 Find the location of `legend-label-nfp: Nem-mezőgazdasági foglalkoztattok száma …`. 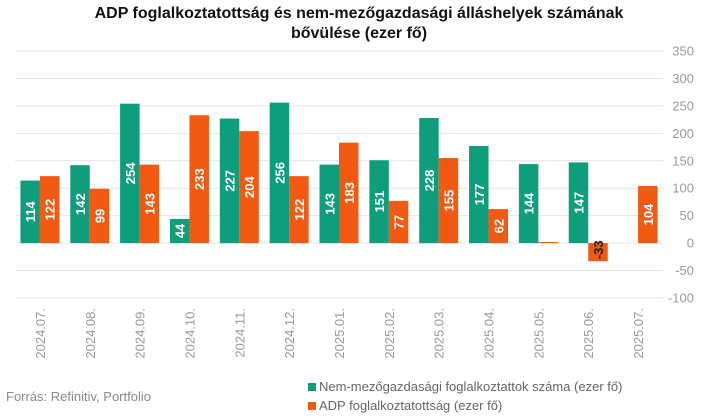

legend-label-nfp: Nem-mezőgazdasági foglalkoztattok száma … is located at coordinates (471, 386).